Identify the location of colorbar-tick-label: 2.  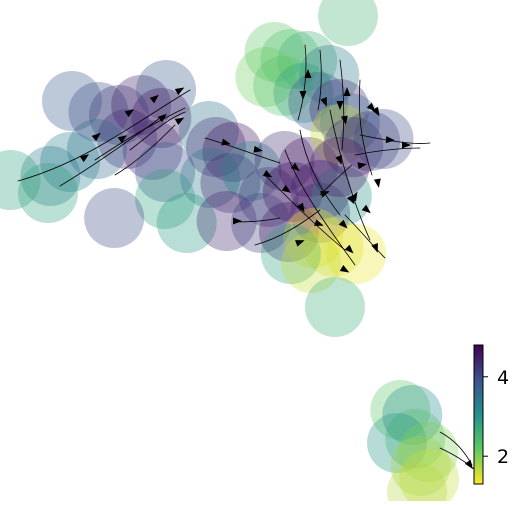
(503, 457).